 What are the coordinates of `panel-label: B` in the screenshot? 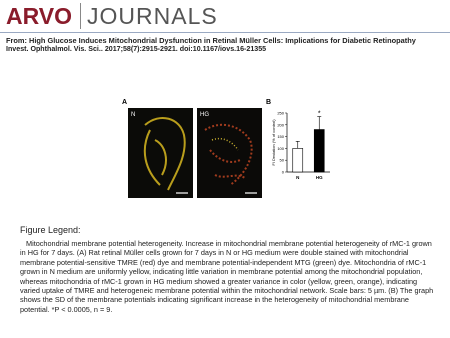 It's located at (268, 102).